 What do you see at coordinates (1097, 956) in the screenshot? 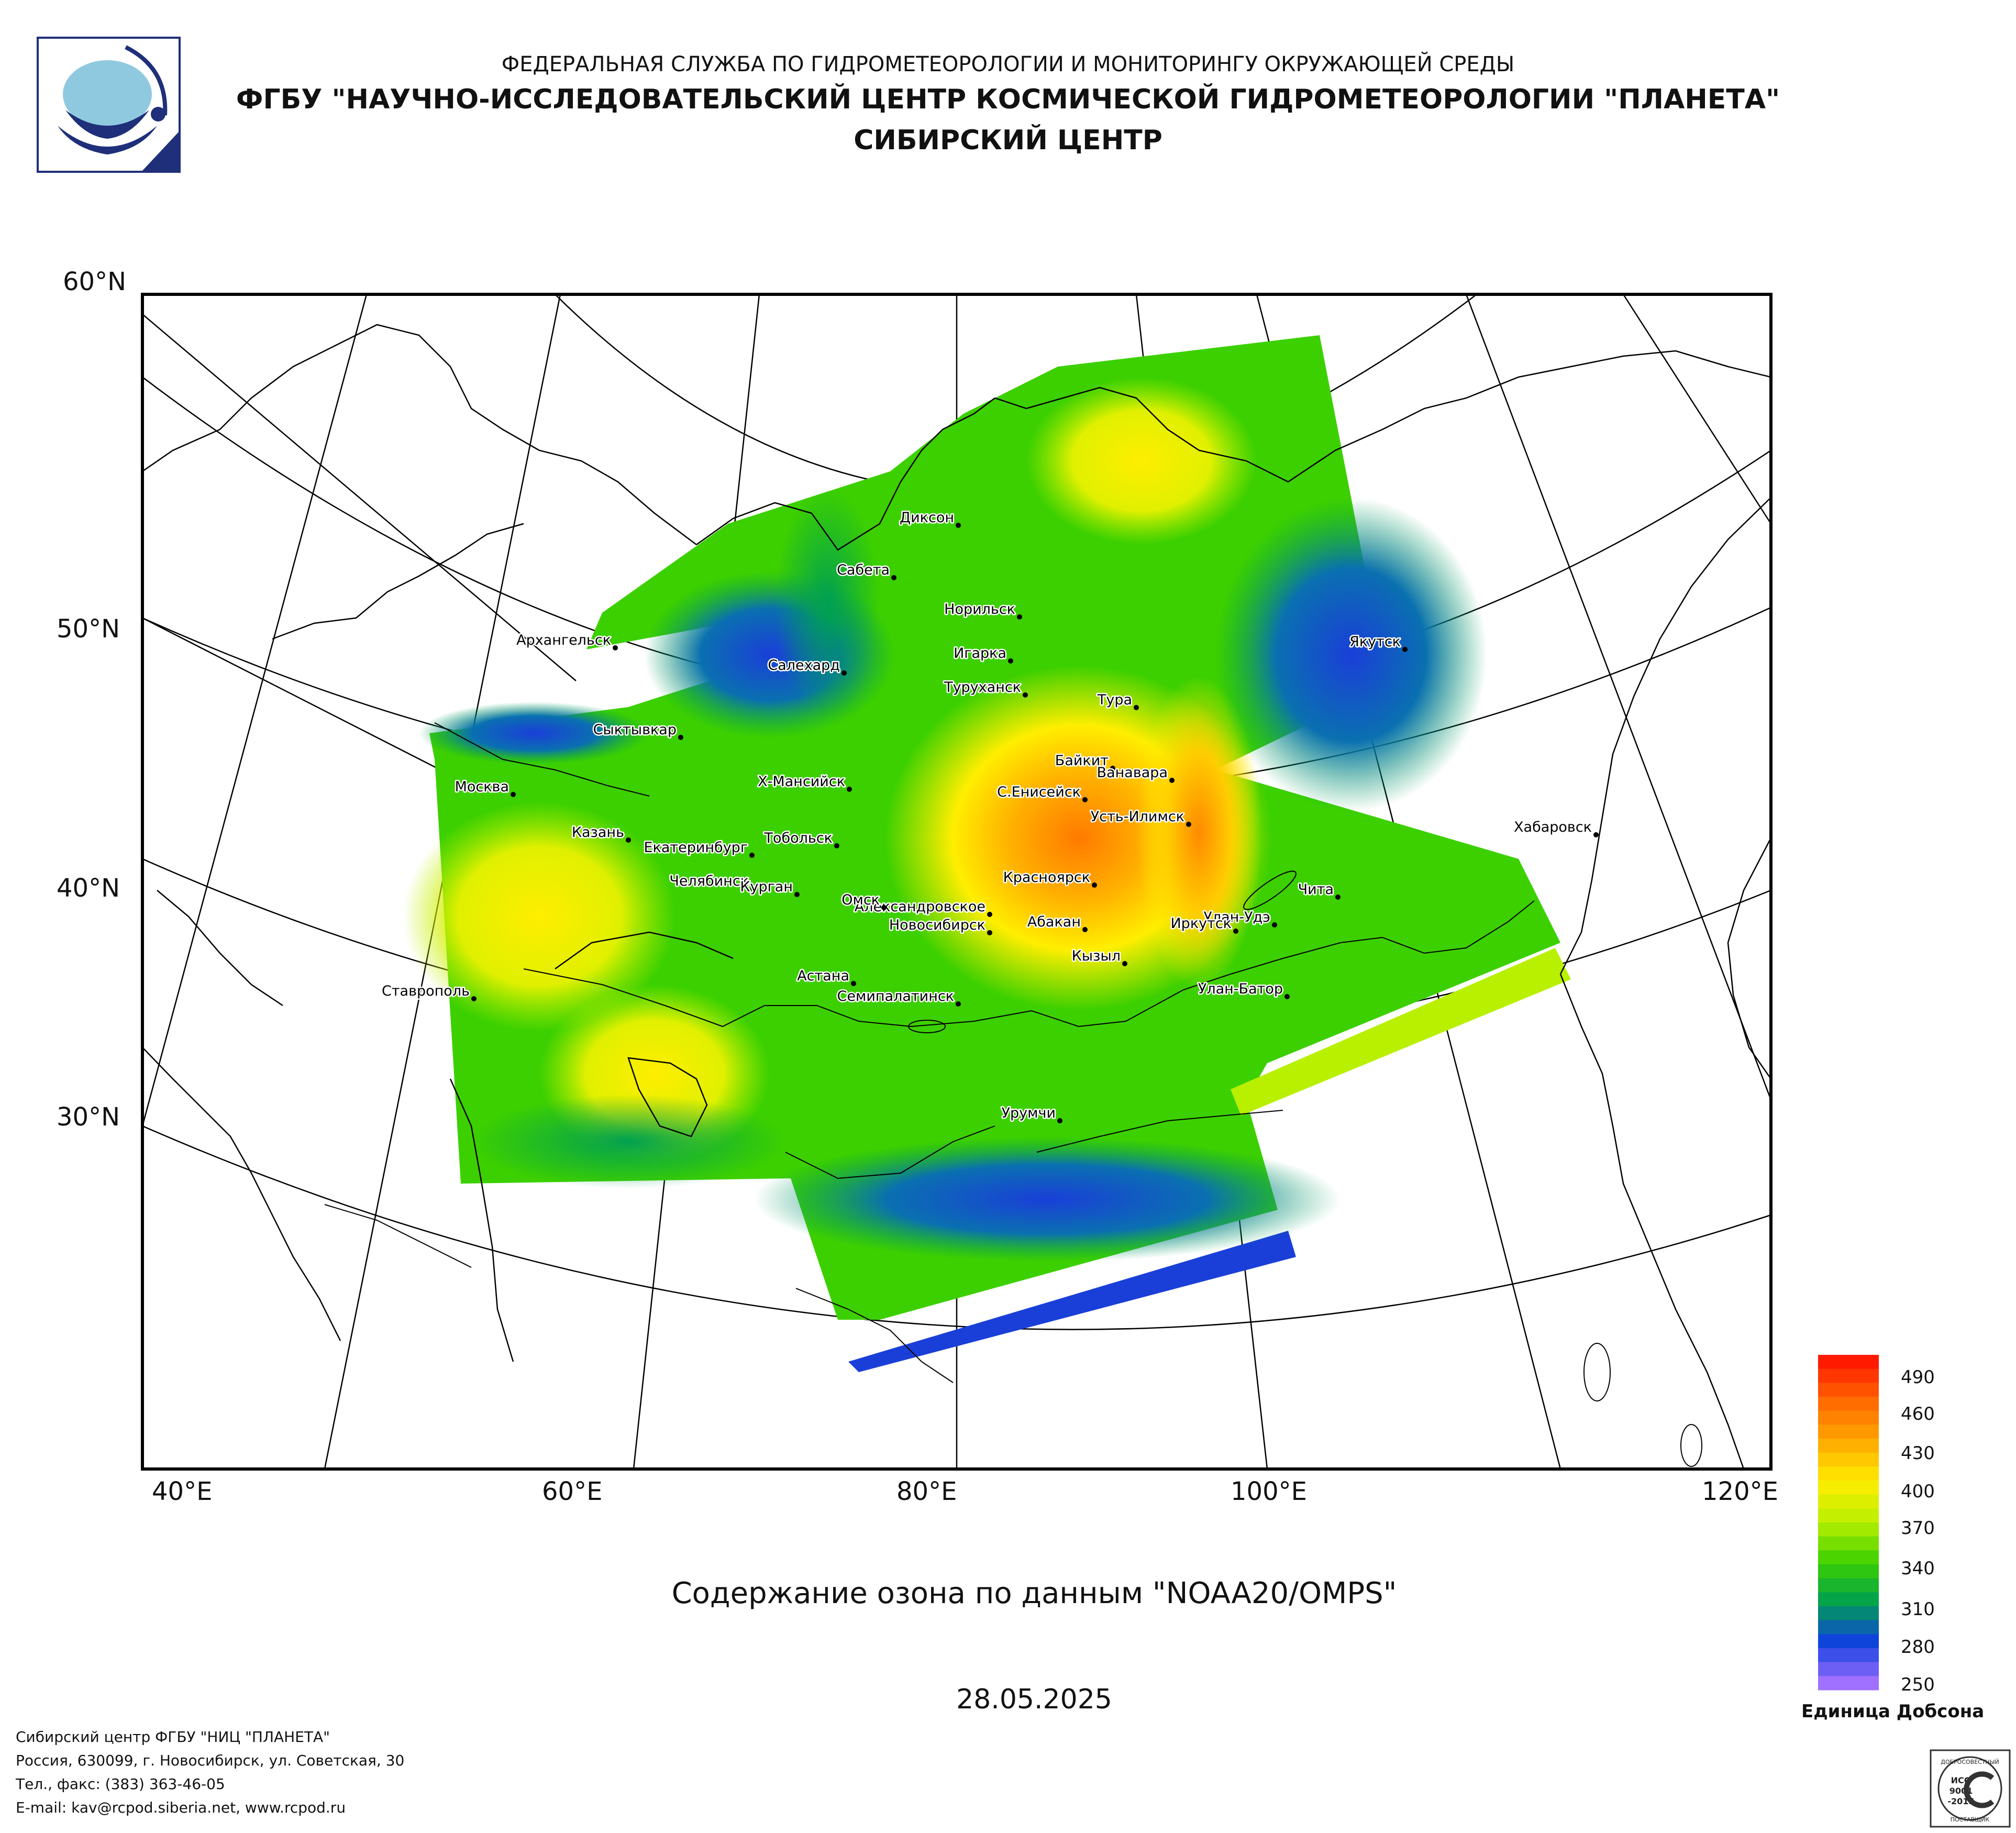
I see `city-label: Кызыл` at bounding box center [1097, 956].